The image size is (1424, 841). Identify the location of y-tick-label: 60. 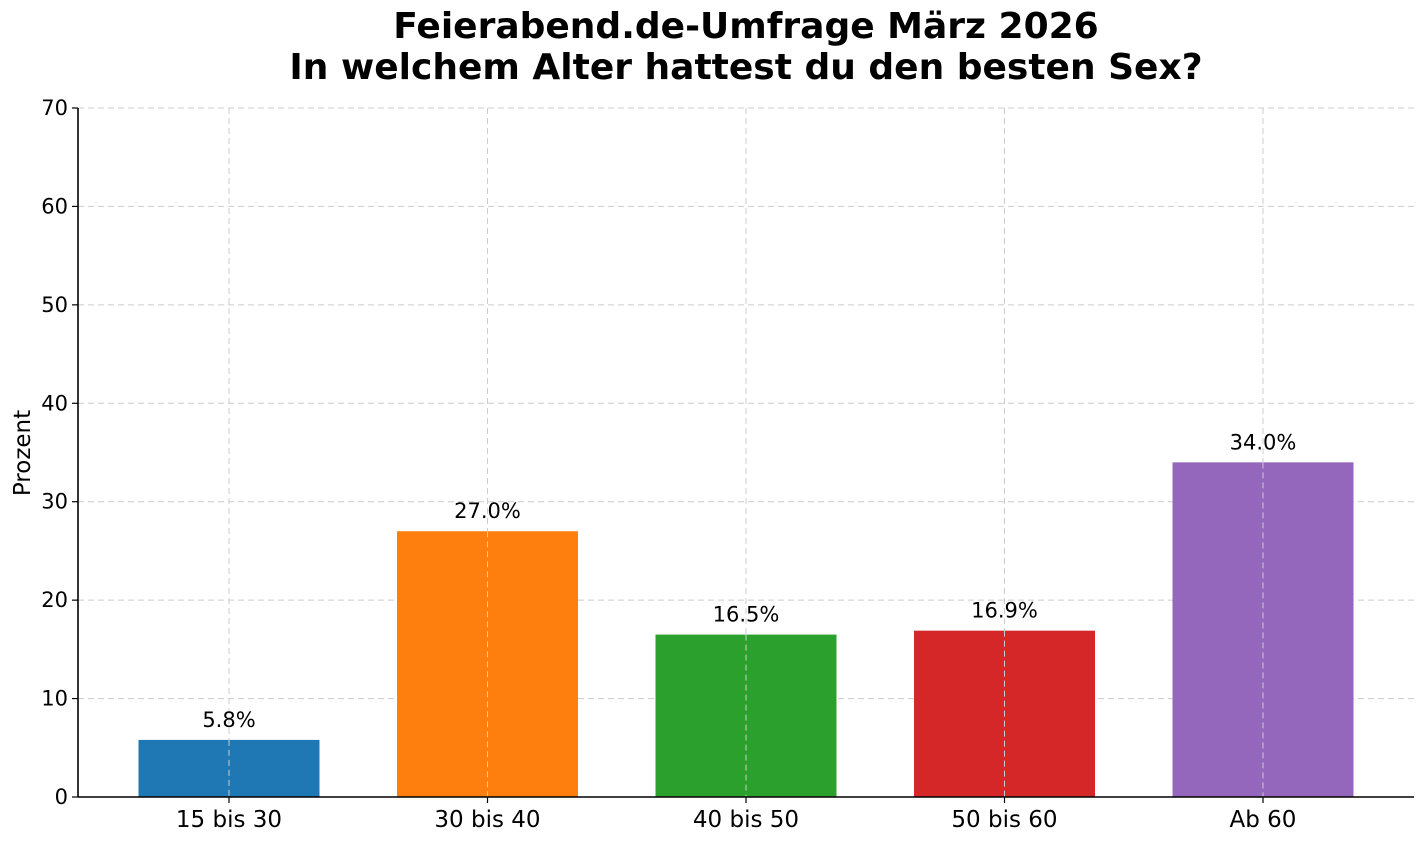
(54, 206).